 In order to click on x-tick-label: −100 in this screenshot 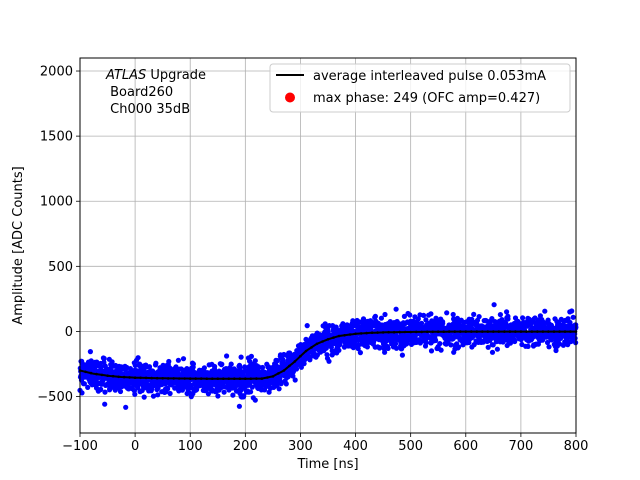, I will do `click(80, 446)`.